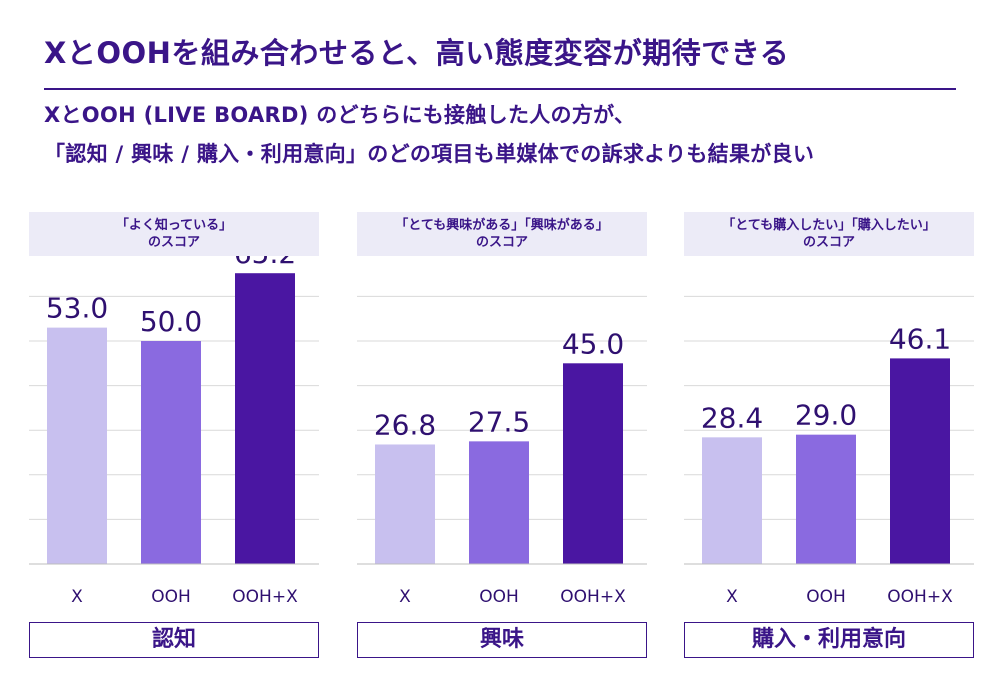 The height and width of the screenshot is (685, 1000). I want to click on data-label: 45.0, so click(593, 343).